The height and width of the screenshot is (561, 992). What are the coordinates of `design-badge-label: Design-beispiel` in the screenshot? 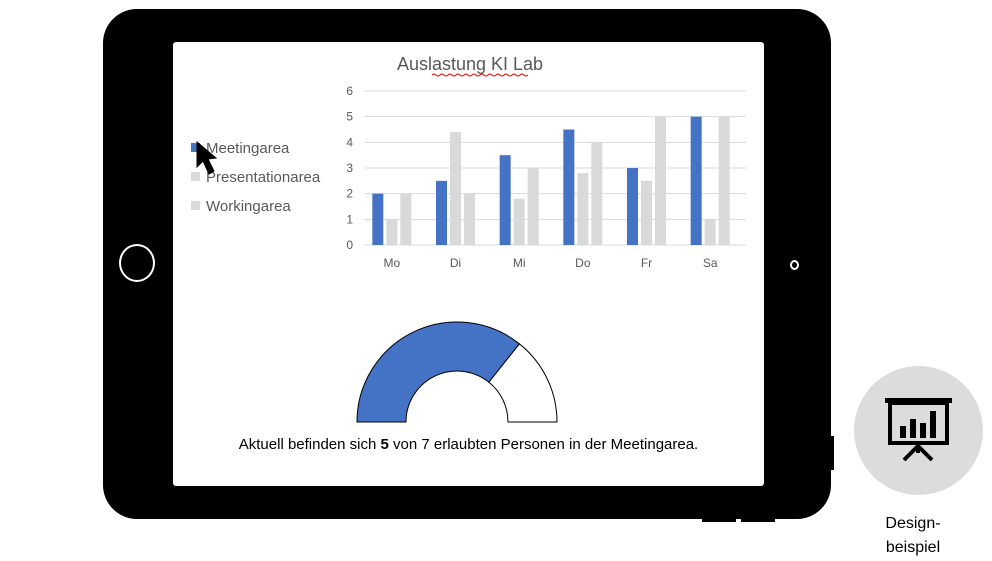 It's located at (913, 536).